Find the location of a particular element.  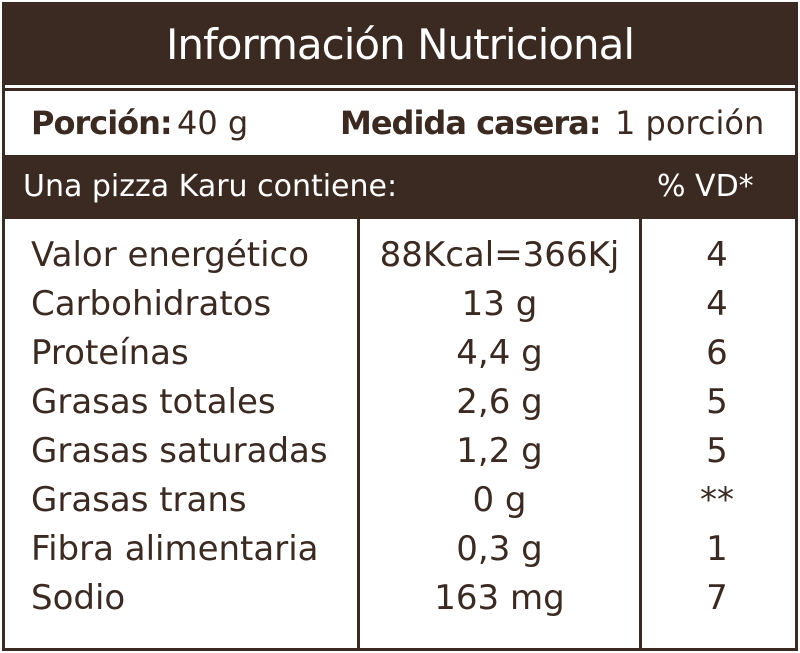

nutrient-name: Carbohidratos is located at coordinates (151, 304).